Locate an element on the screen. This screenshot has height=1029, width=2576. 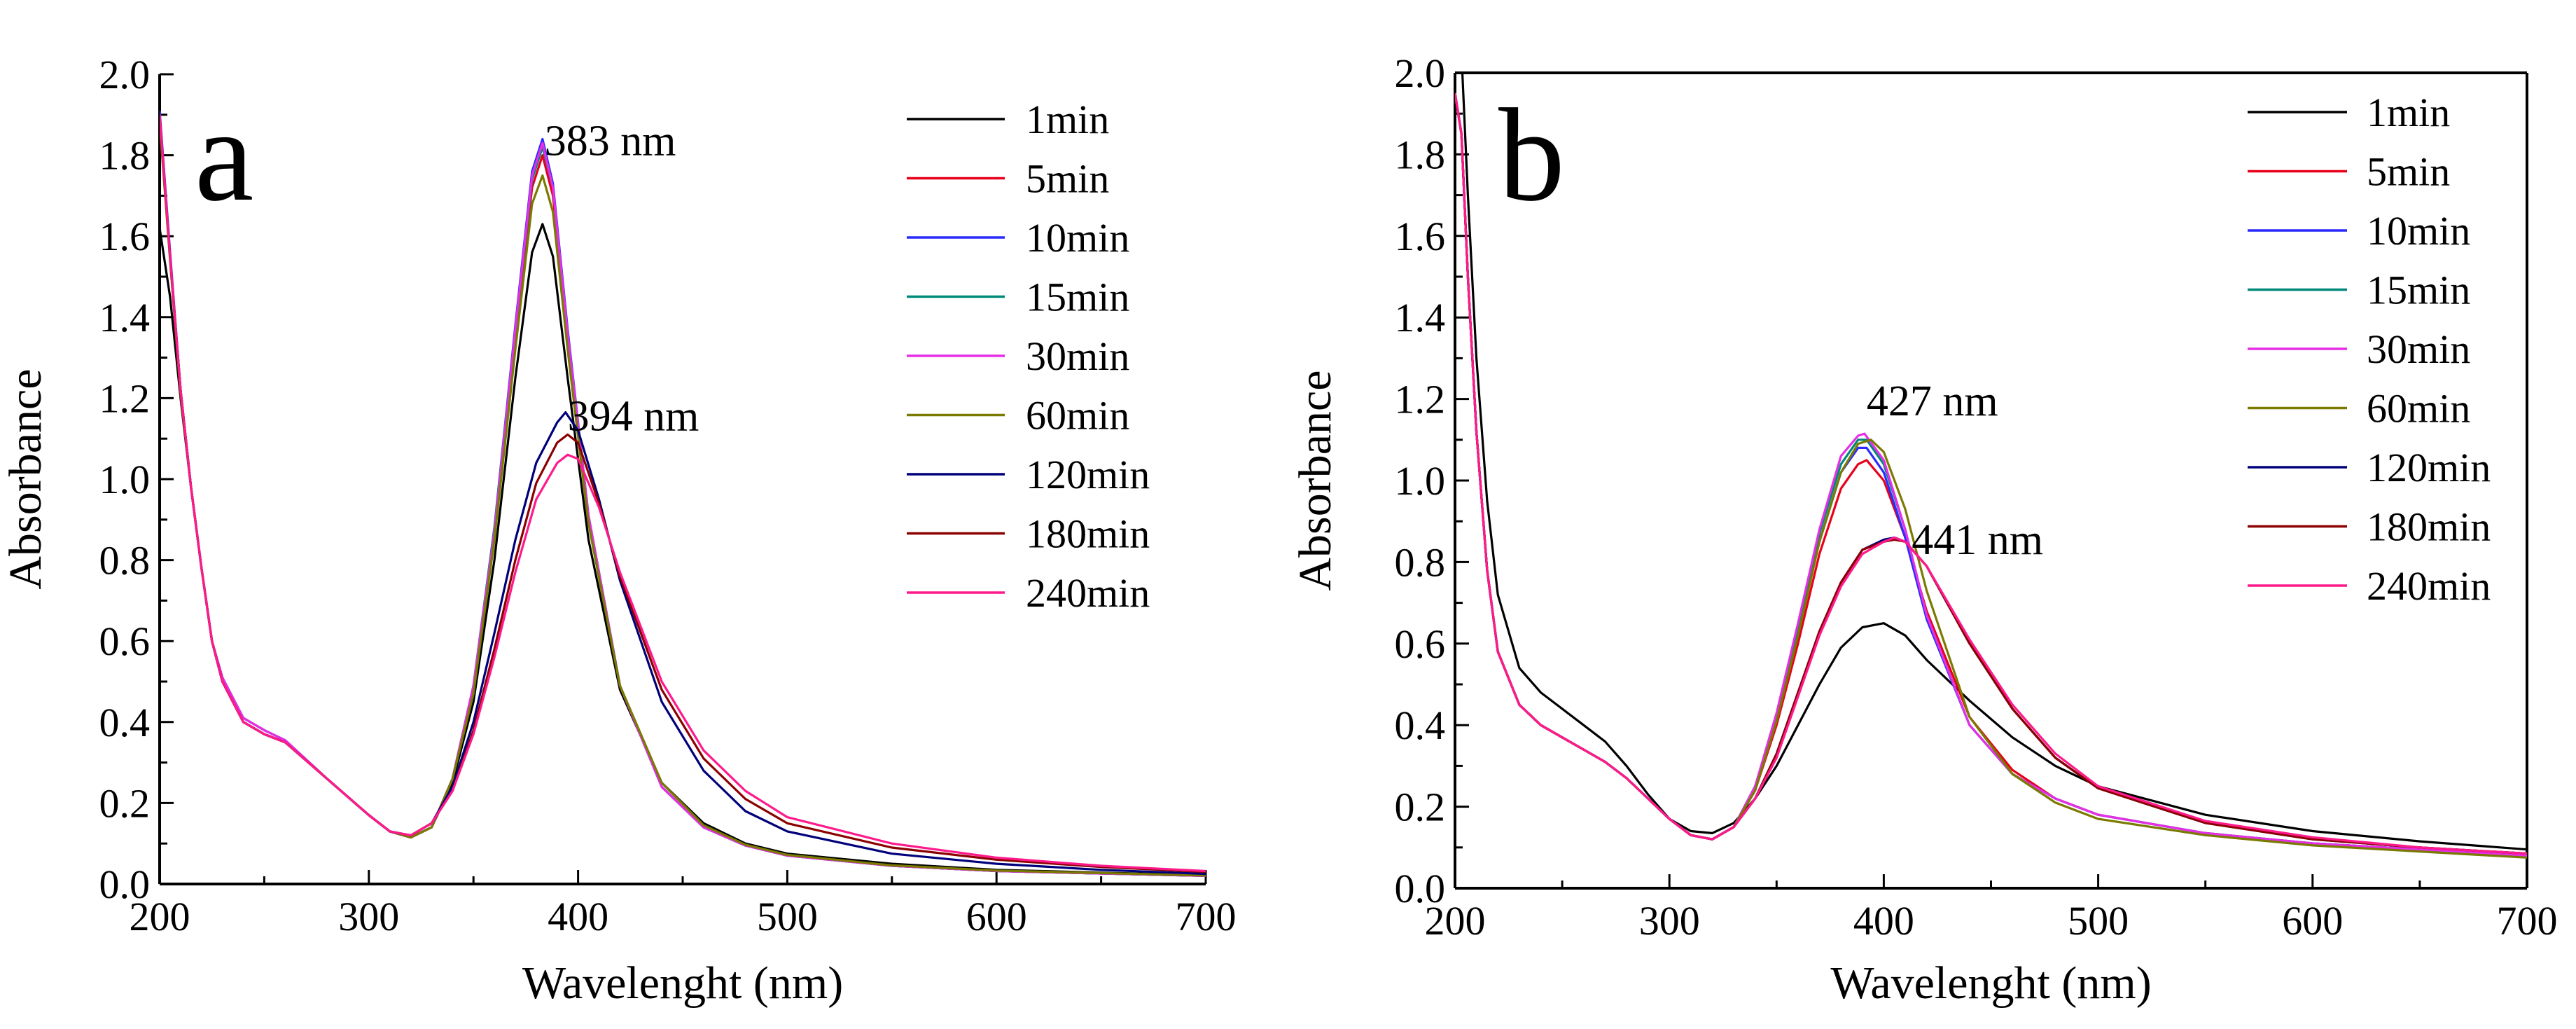
panel-label: b is located at coordinates (1531, 155).